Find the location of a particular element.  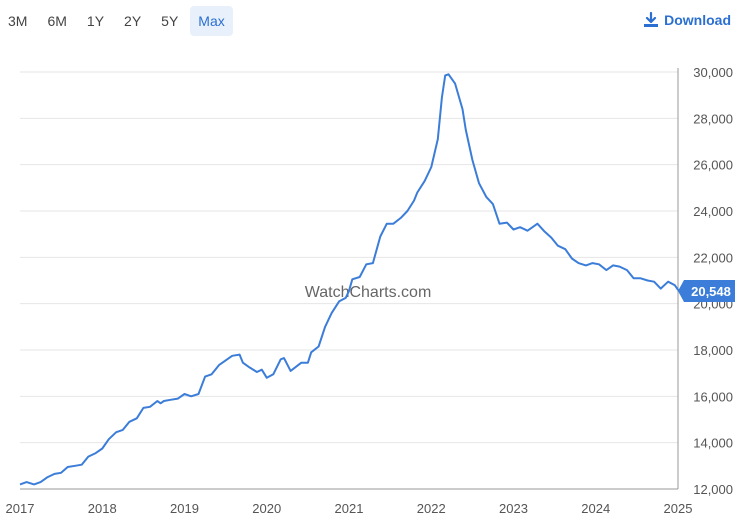

x-tick-label: 2017 is located at coordinates (20, 508).